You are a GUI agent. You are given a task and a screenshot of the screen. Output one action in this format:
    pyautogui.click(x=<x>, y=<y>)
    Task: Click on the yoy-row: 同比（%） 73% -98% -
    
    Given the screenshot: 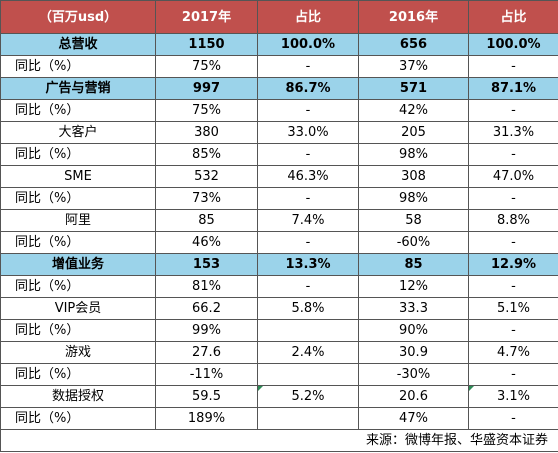 What is the action you would take?
    pyautogui.click(x=279, y=198)
    